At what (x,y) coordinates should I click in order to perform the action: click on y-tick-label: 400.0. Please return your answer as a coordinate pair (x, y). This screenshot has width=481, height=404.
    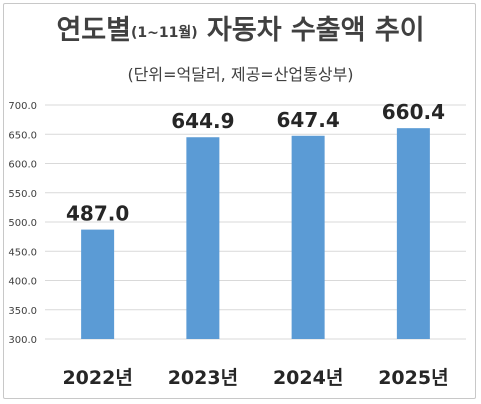
    Looking at the image, I should click on (22, 282).